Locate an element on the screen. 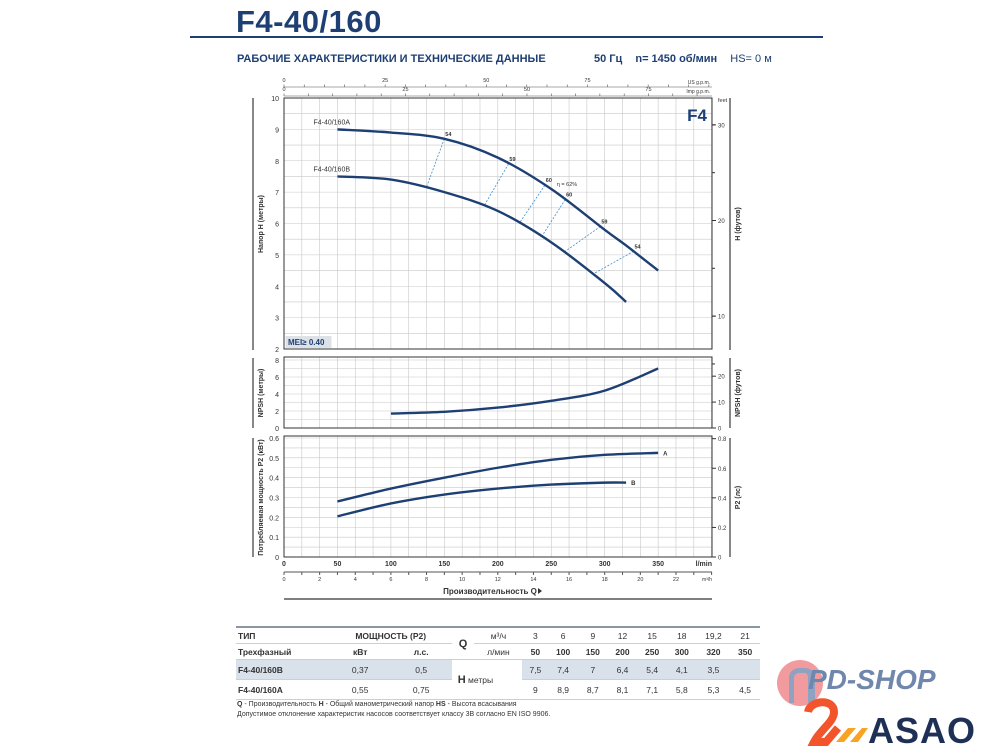 The width and height of the screenshot is (1000, 752). q-m3h-value: 3 is located at coordinates (535, 635).